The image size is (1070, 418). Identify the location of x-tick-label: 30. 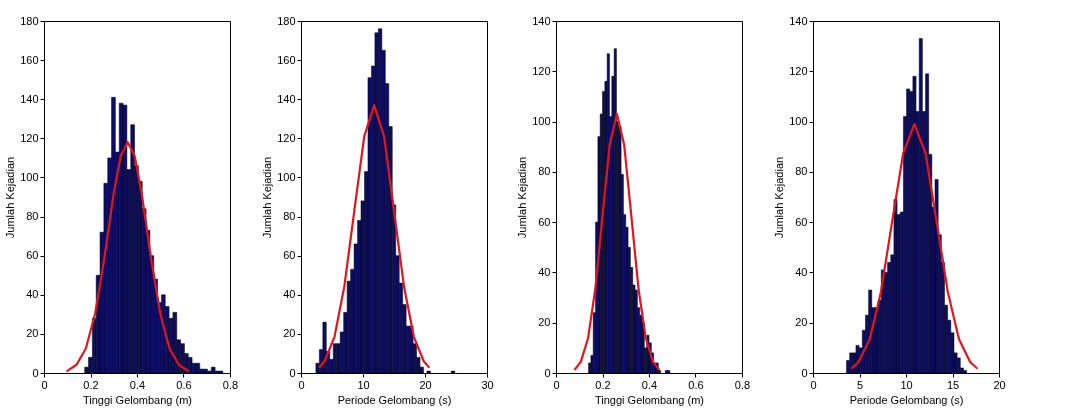
(487, 384).